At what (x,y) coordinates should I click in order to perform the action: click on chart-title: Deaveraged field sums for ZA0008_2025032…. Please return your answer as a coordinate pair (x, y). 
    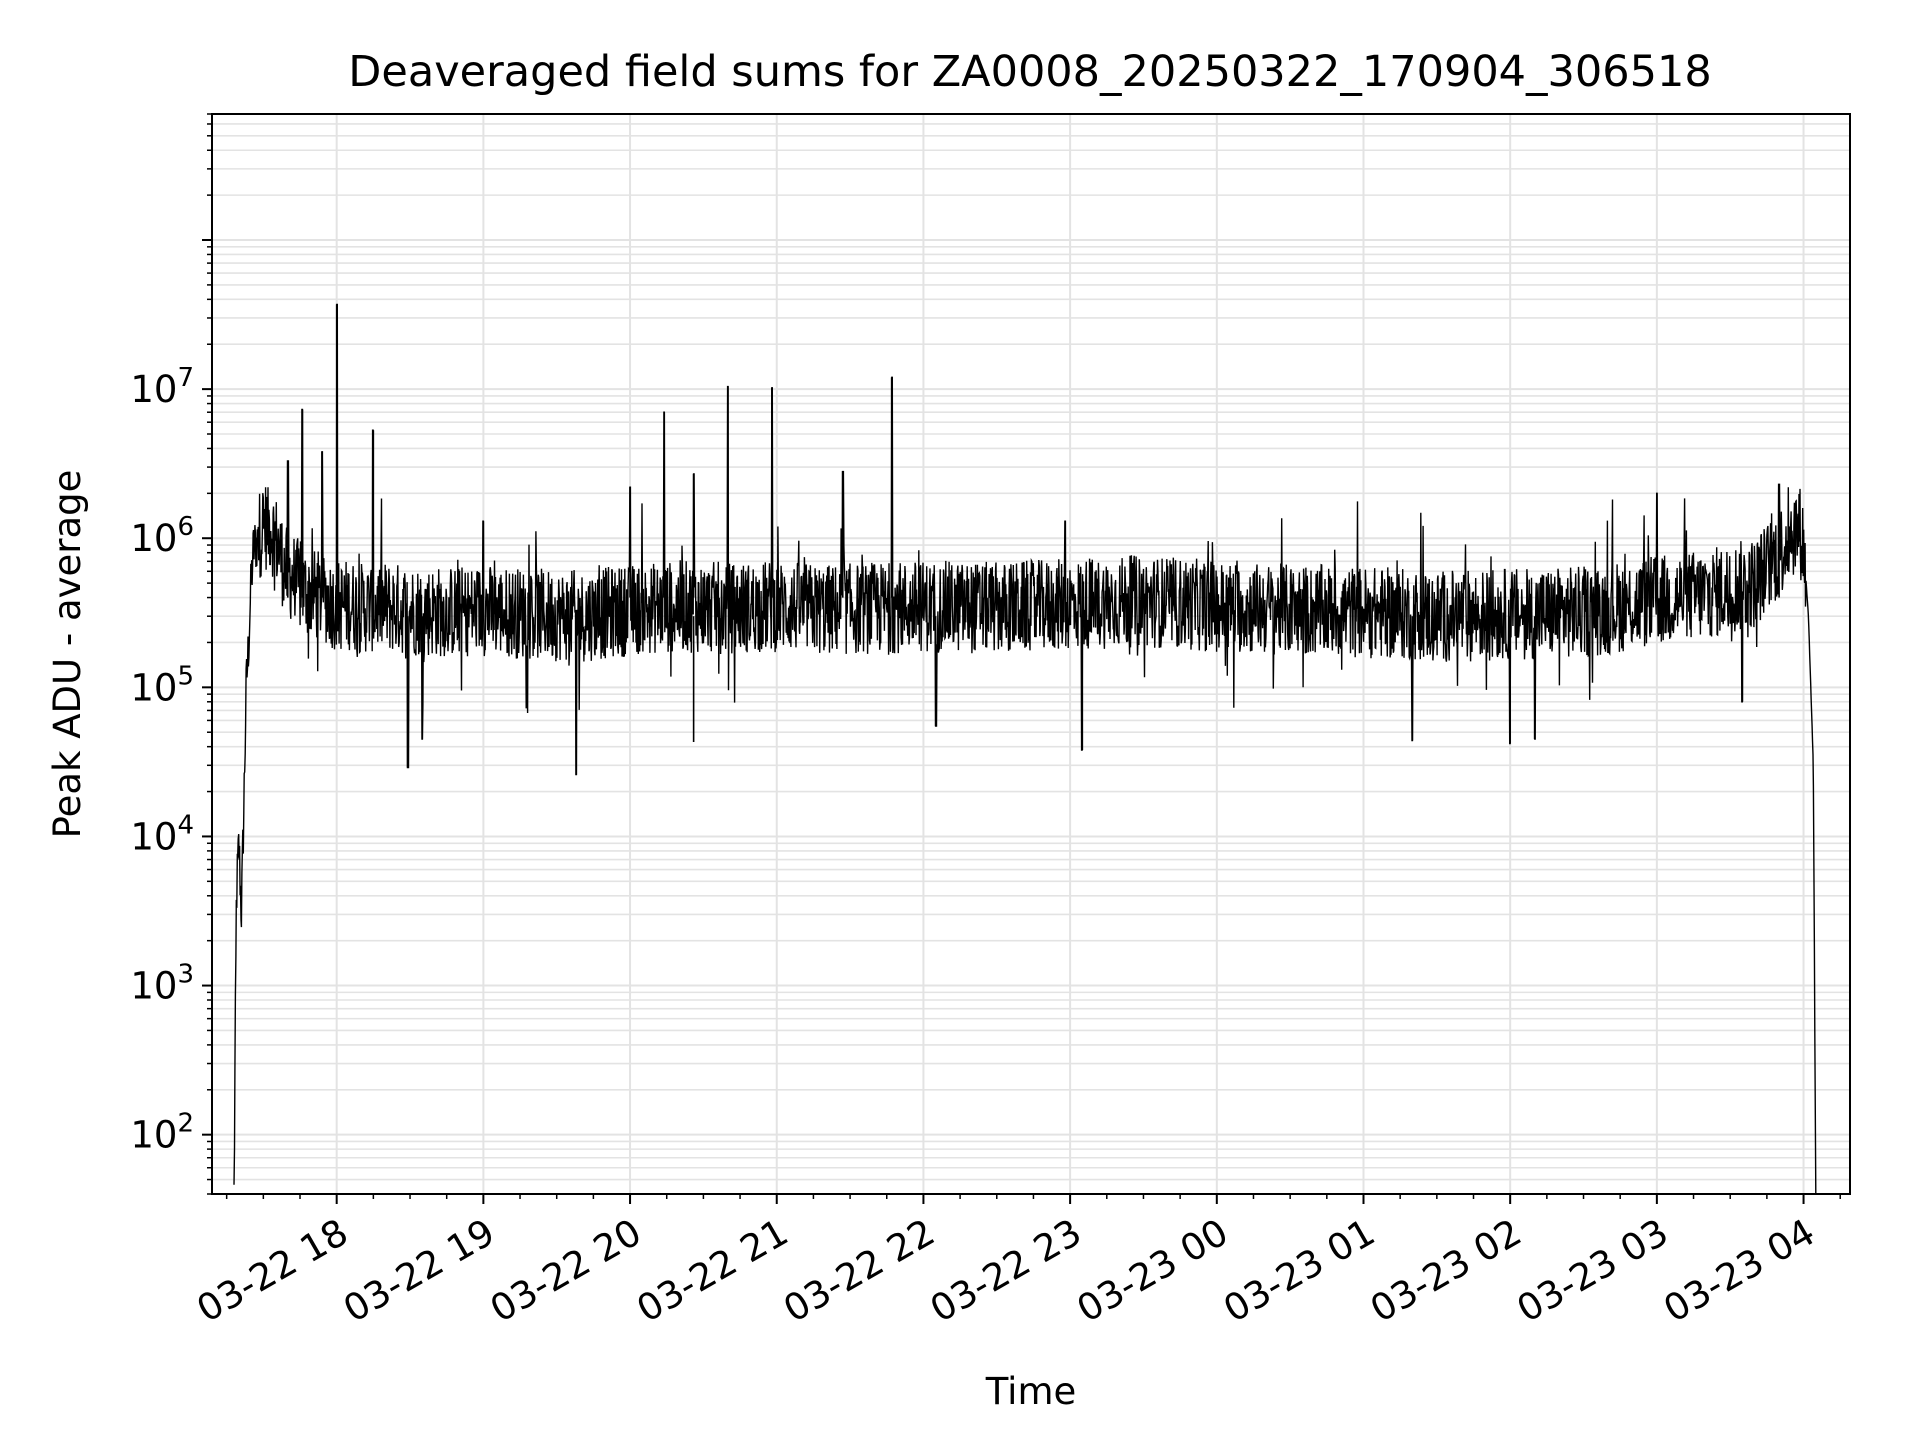
    Looking at the image, I should click on (1029, 72).